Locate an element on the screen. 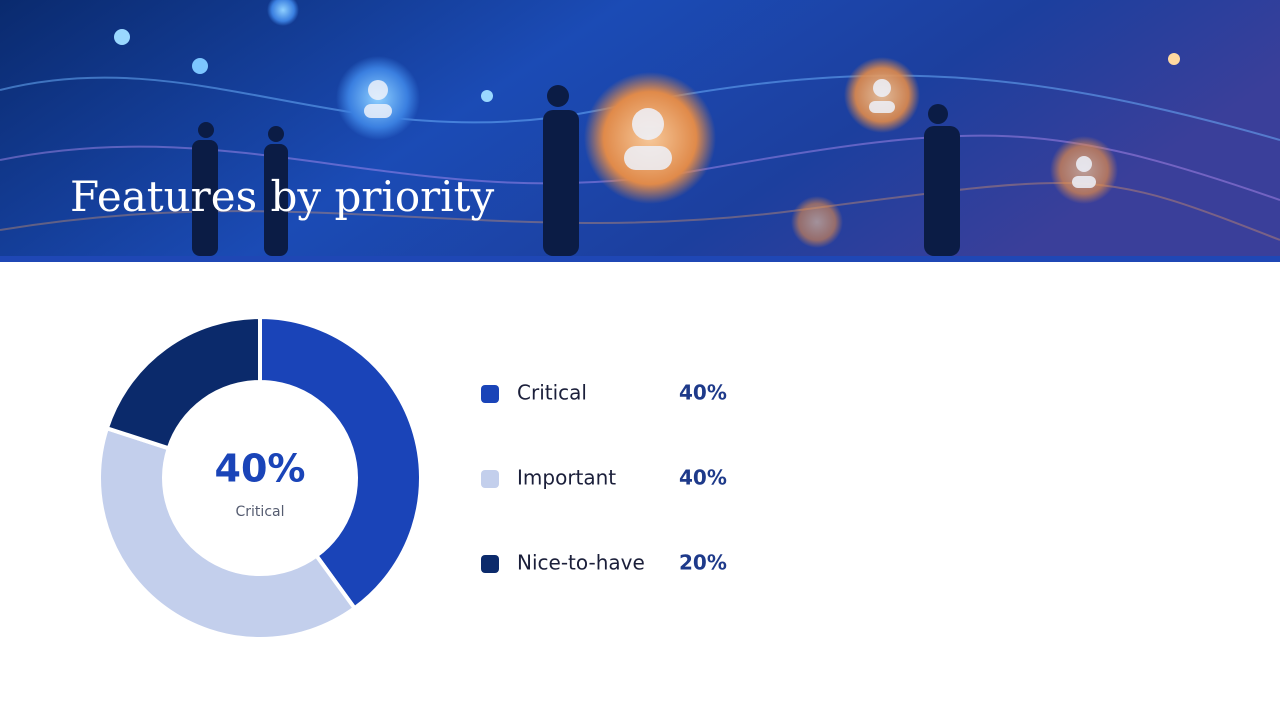 This screenshot has width=1280, height=720. center-label: Critical is located at coordinates (260, 512).